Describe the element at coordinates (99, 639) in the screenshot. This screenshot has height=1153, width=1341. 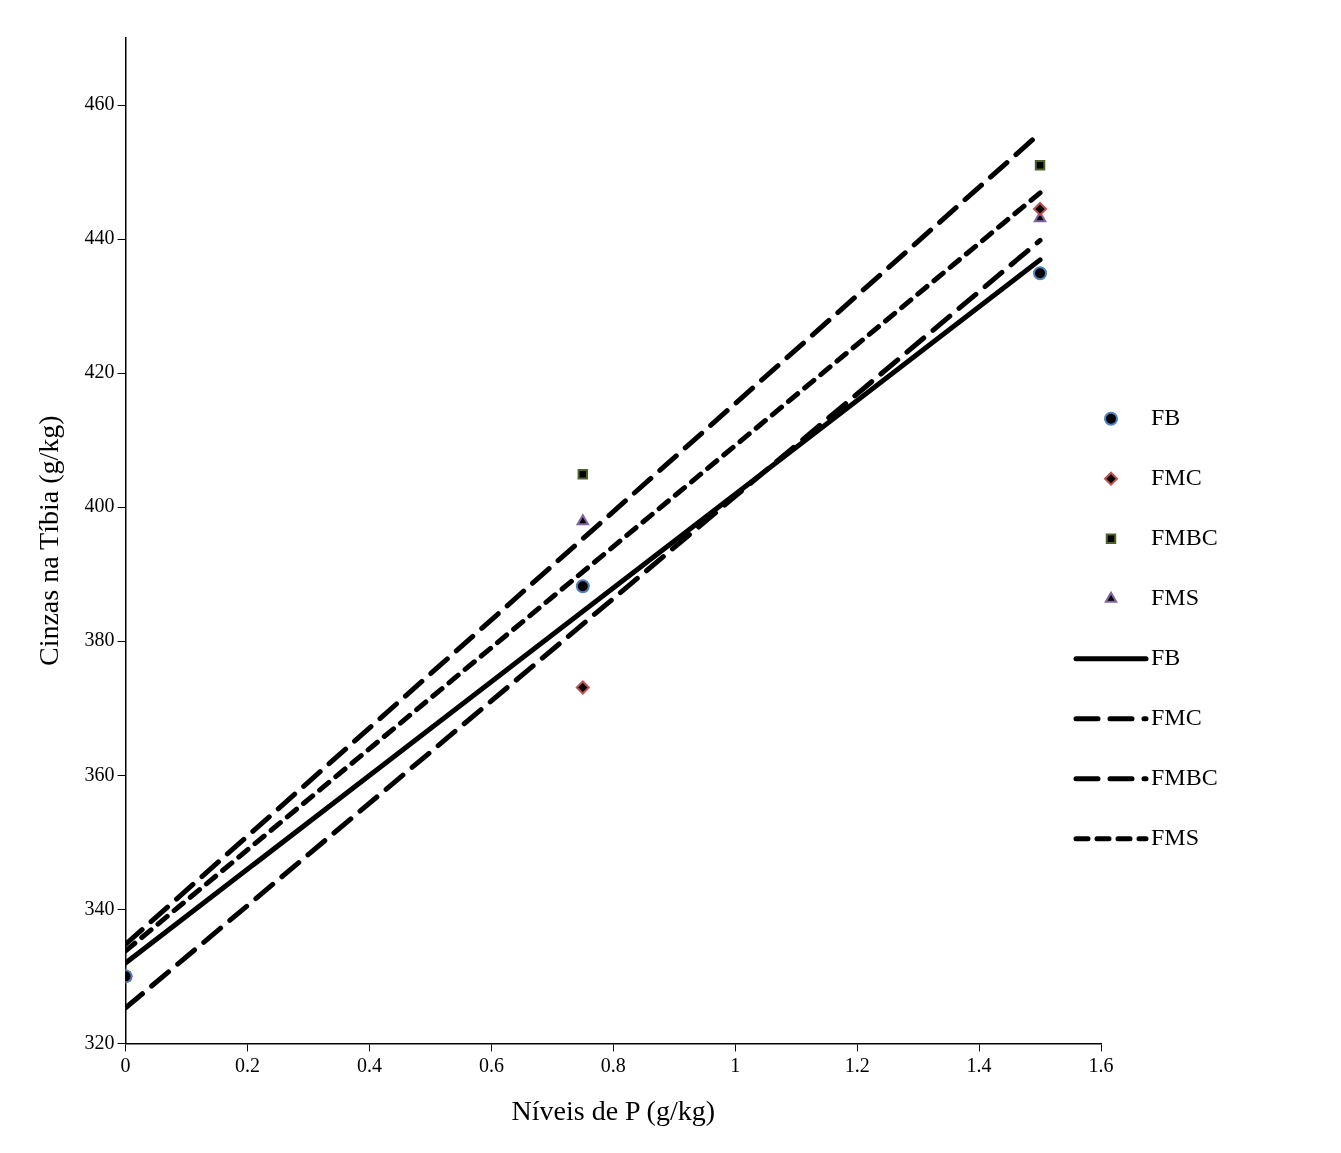
I see `y-tick-label: 380` at that location.